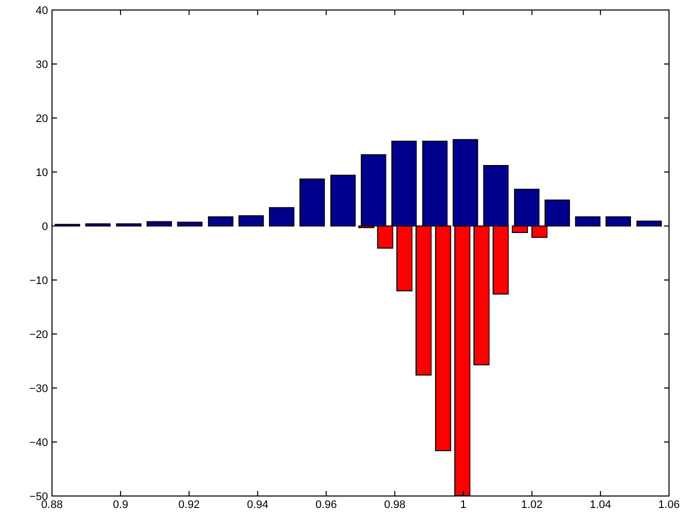  I want to click on x-tick-label: 1.04, so click(601, 505).